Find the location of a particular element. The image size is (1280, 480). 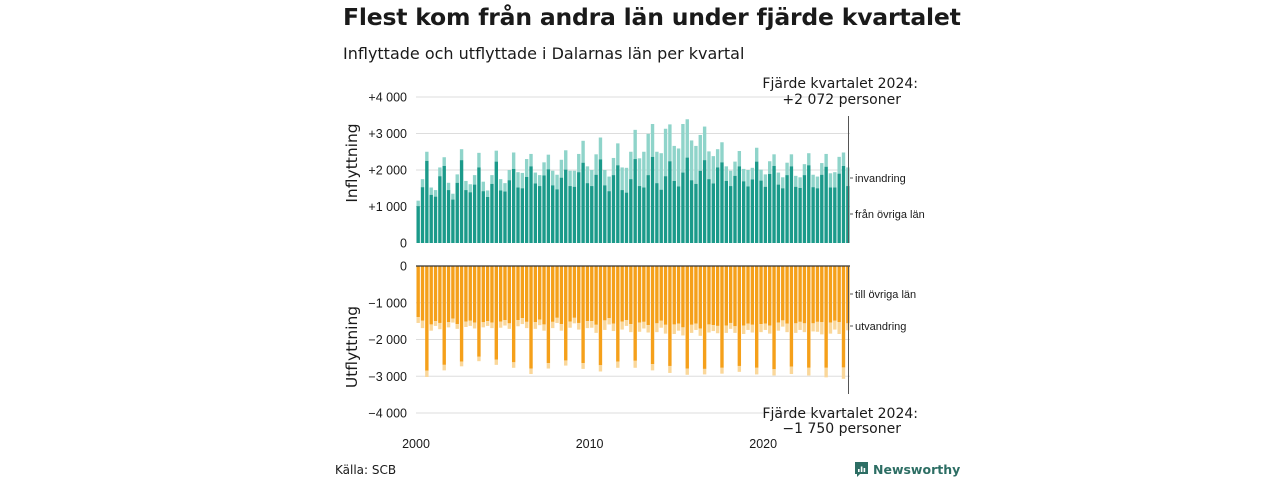

annotation-bottom-line2: −1 750 personer is located at coordinates (841, 429).